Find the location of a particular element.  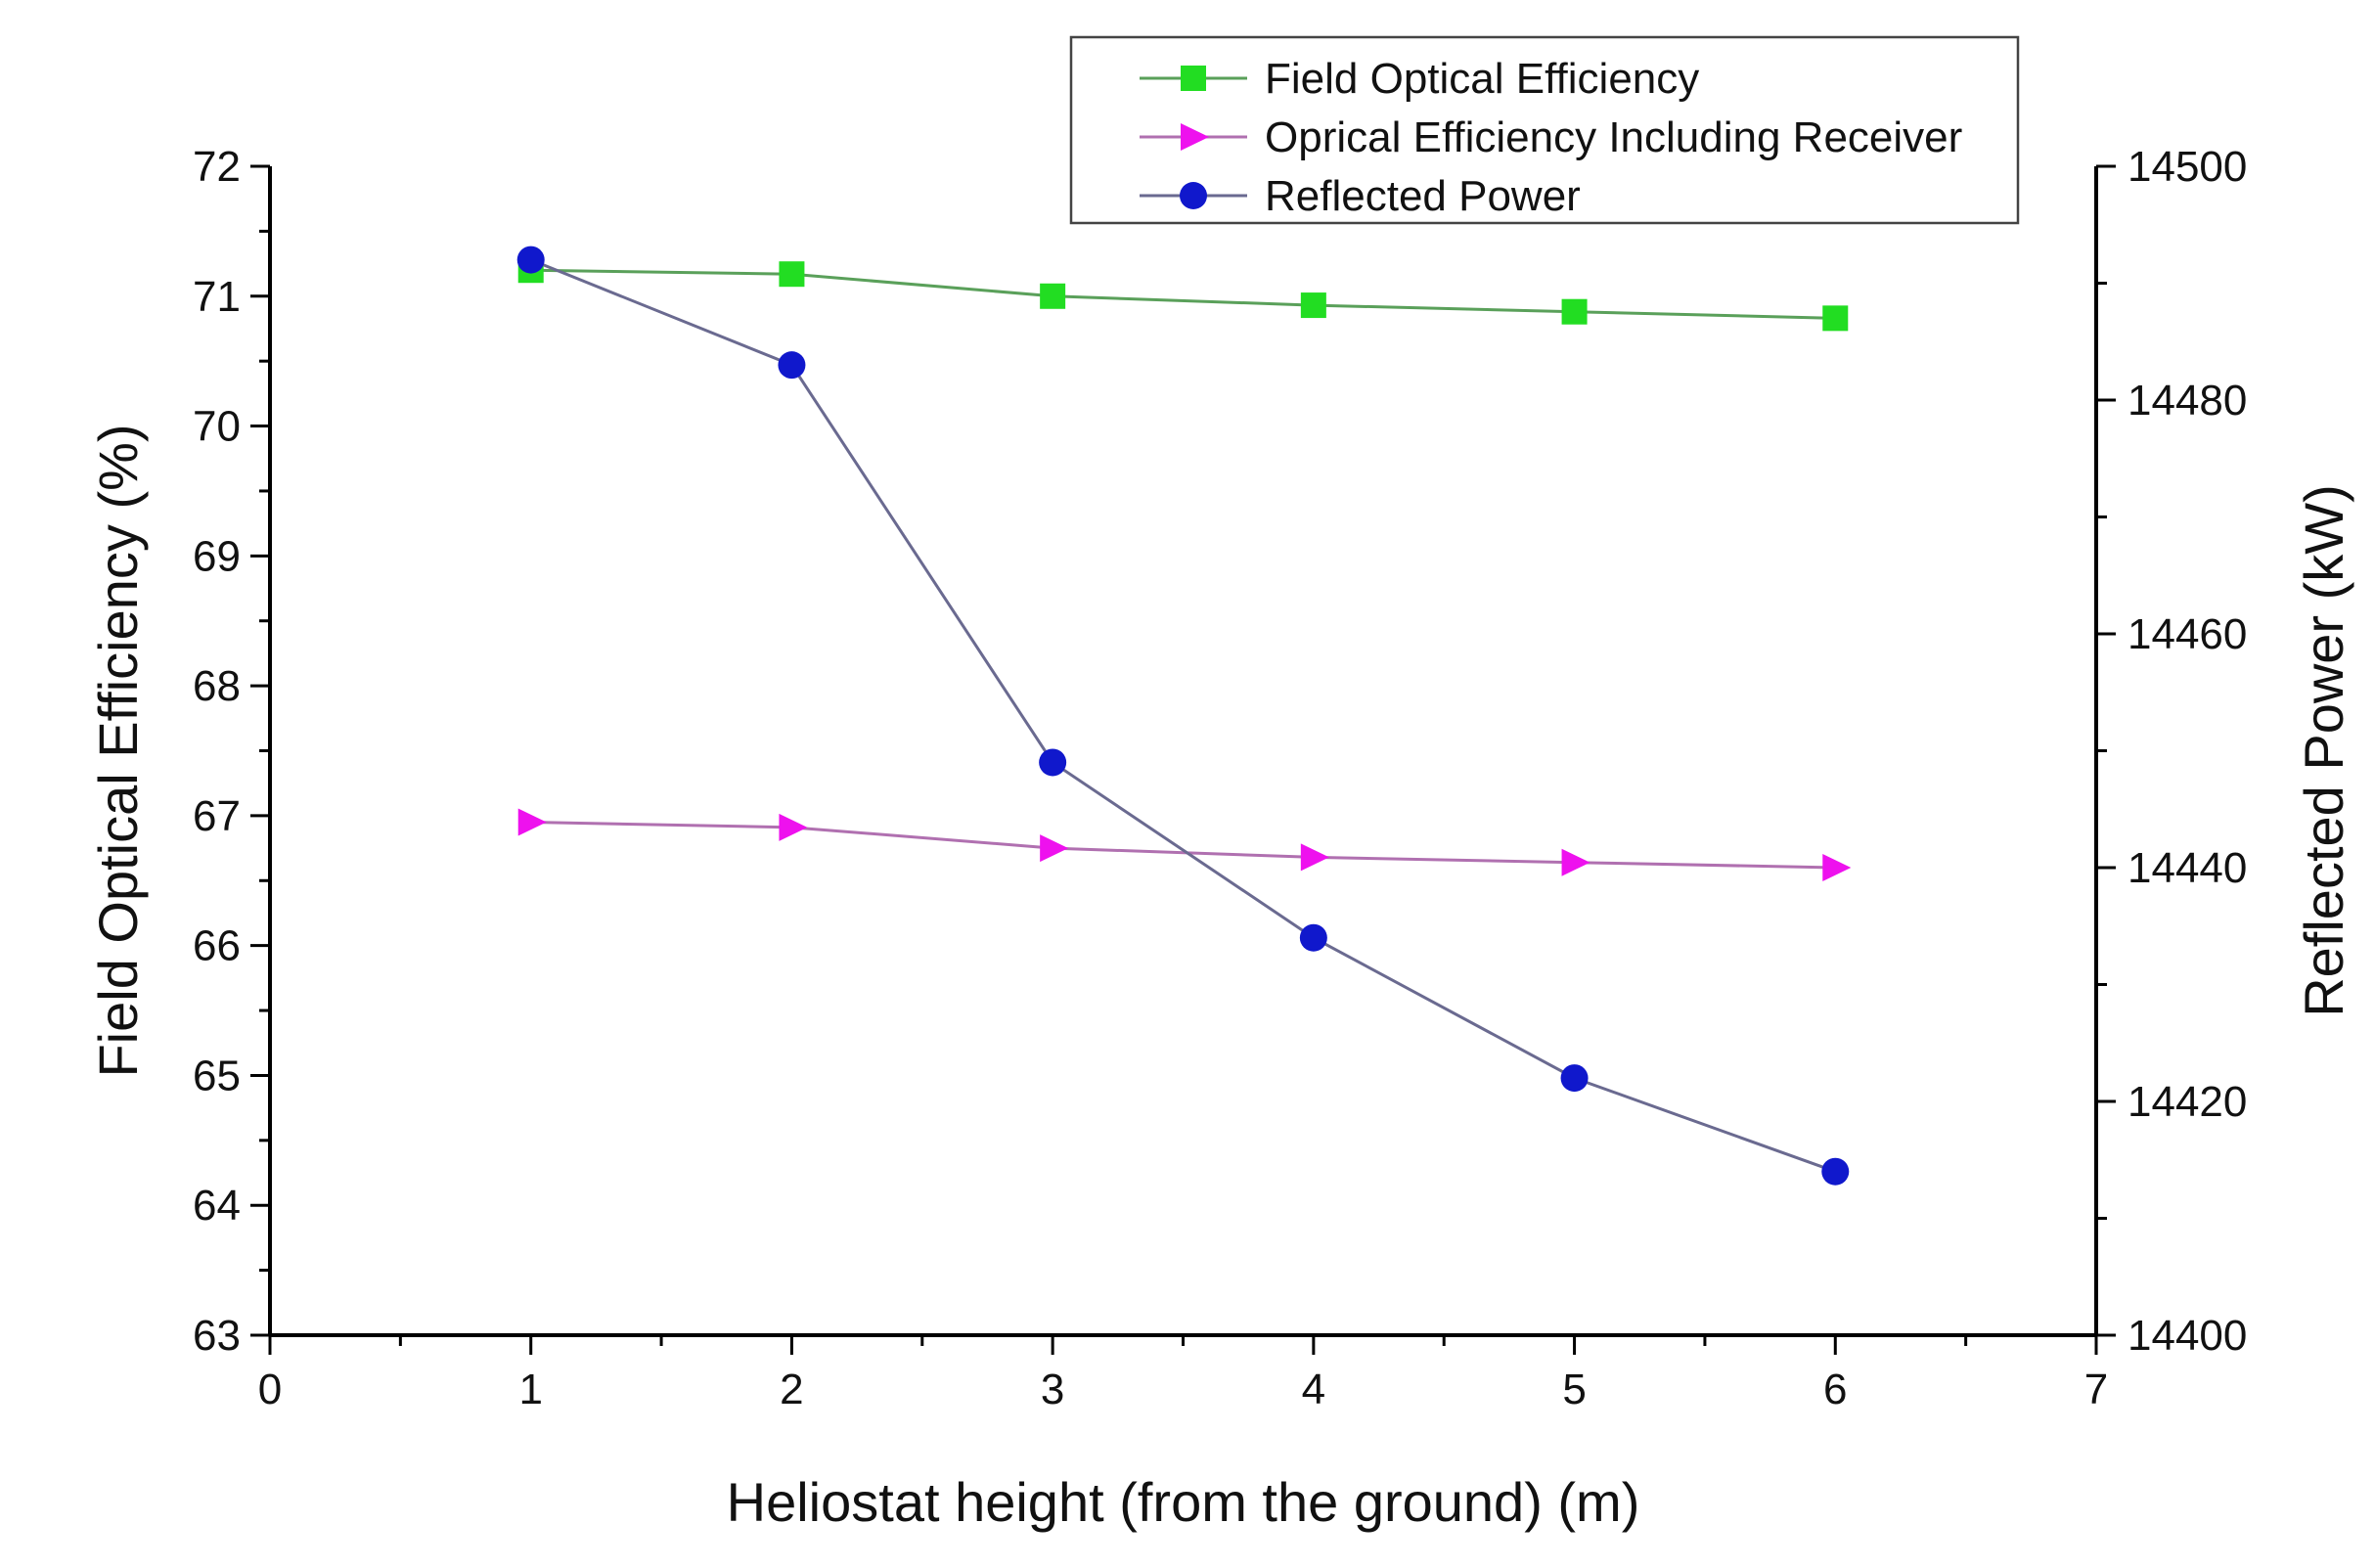

y-left-tick-label: 65 is located at coordinates (217, 1075).